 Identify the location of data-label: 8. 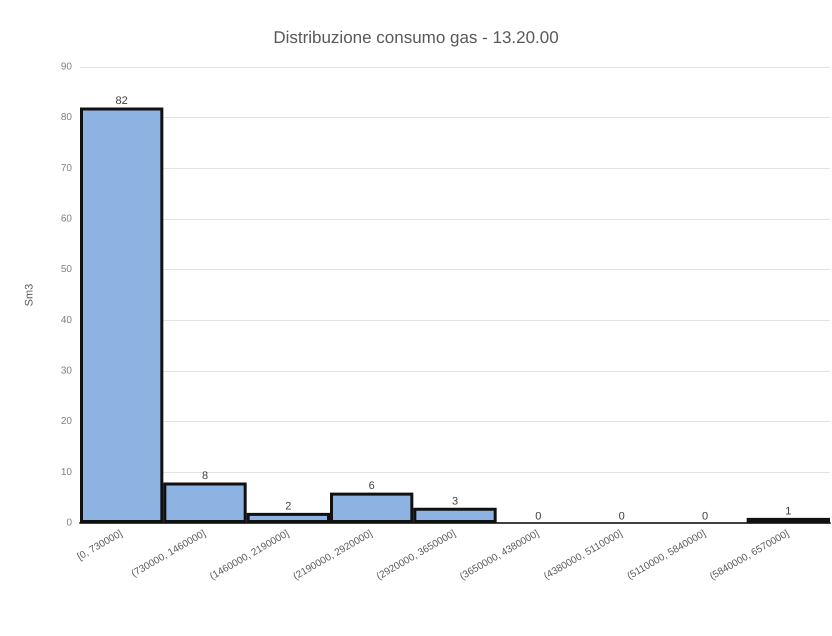
(205, 476).